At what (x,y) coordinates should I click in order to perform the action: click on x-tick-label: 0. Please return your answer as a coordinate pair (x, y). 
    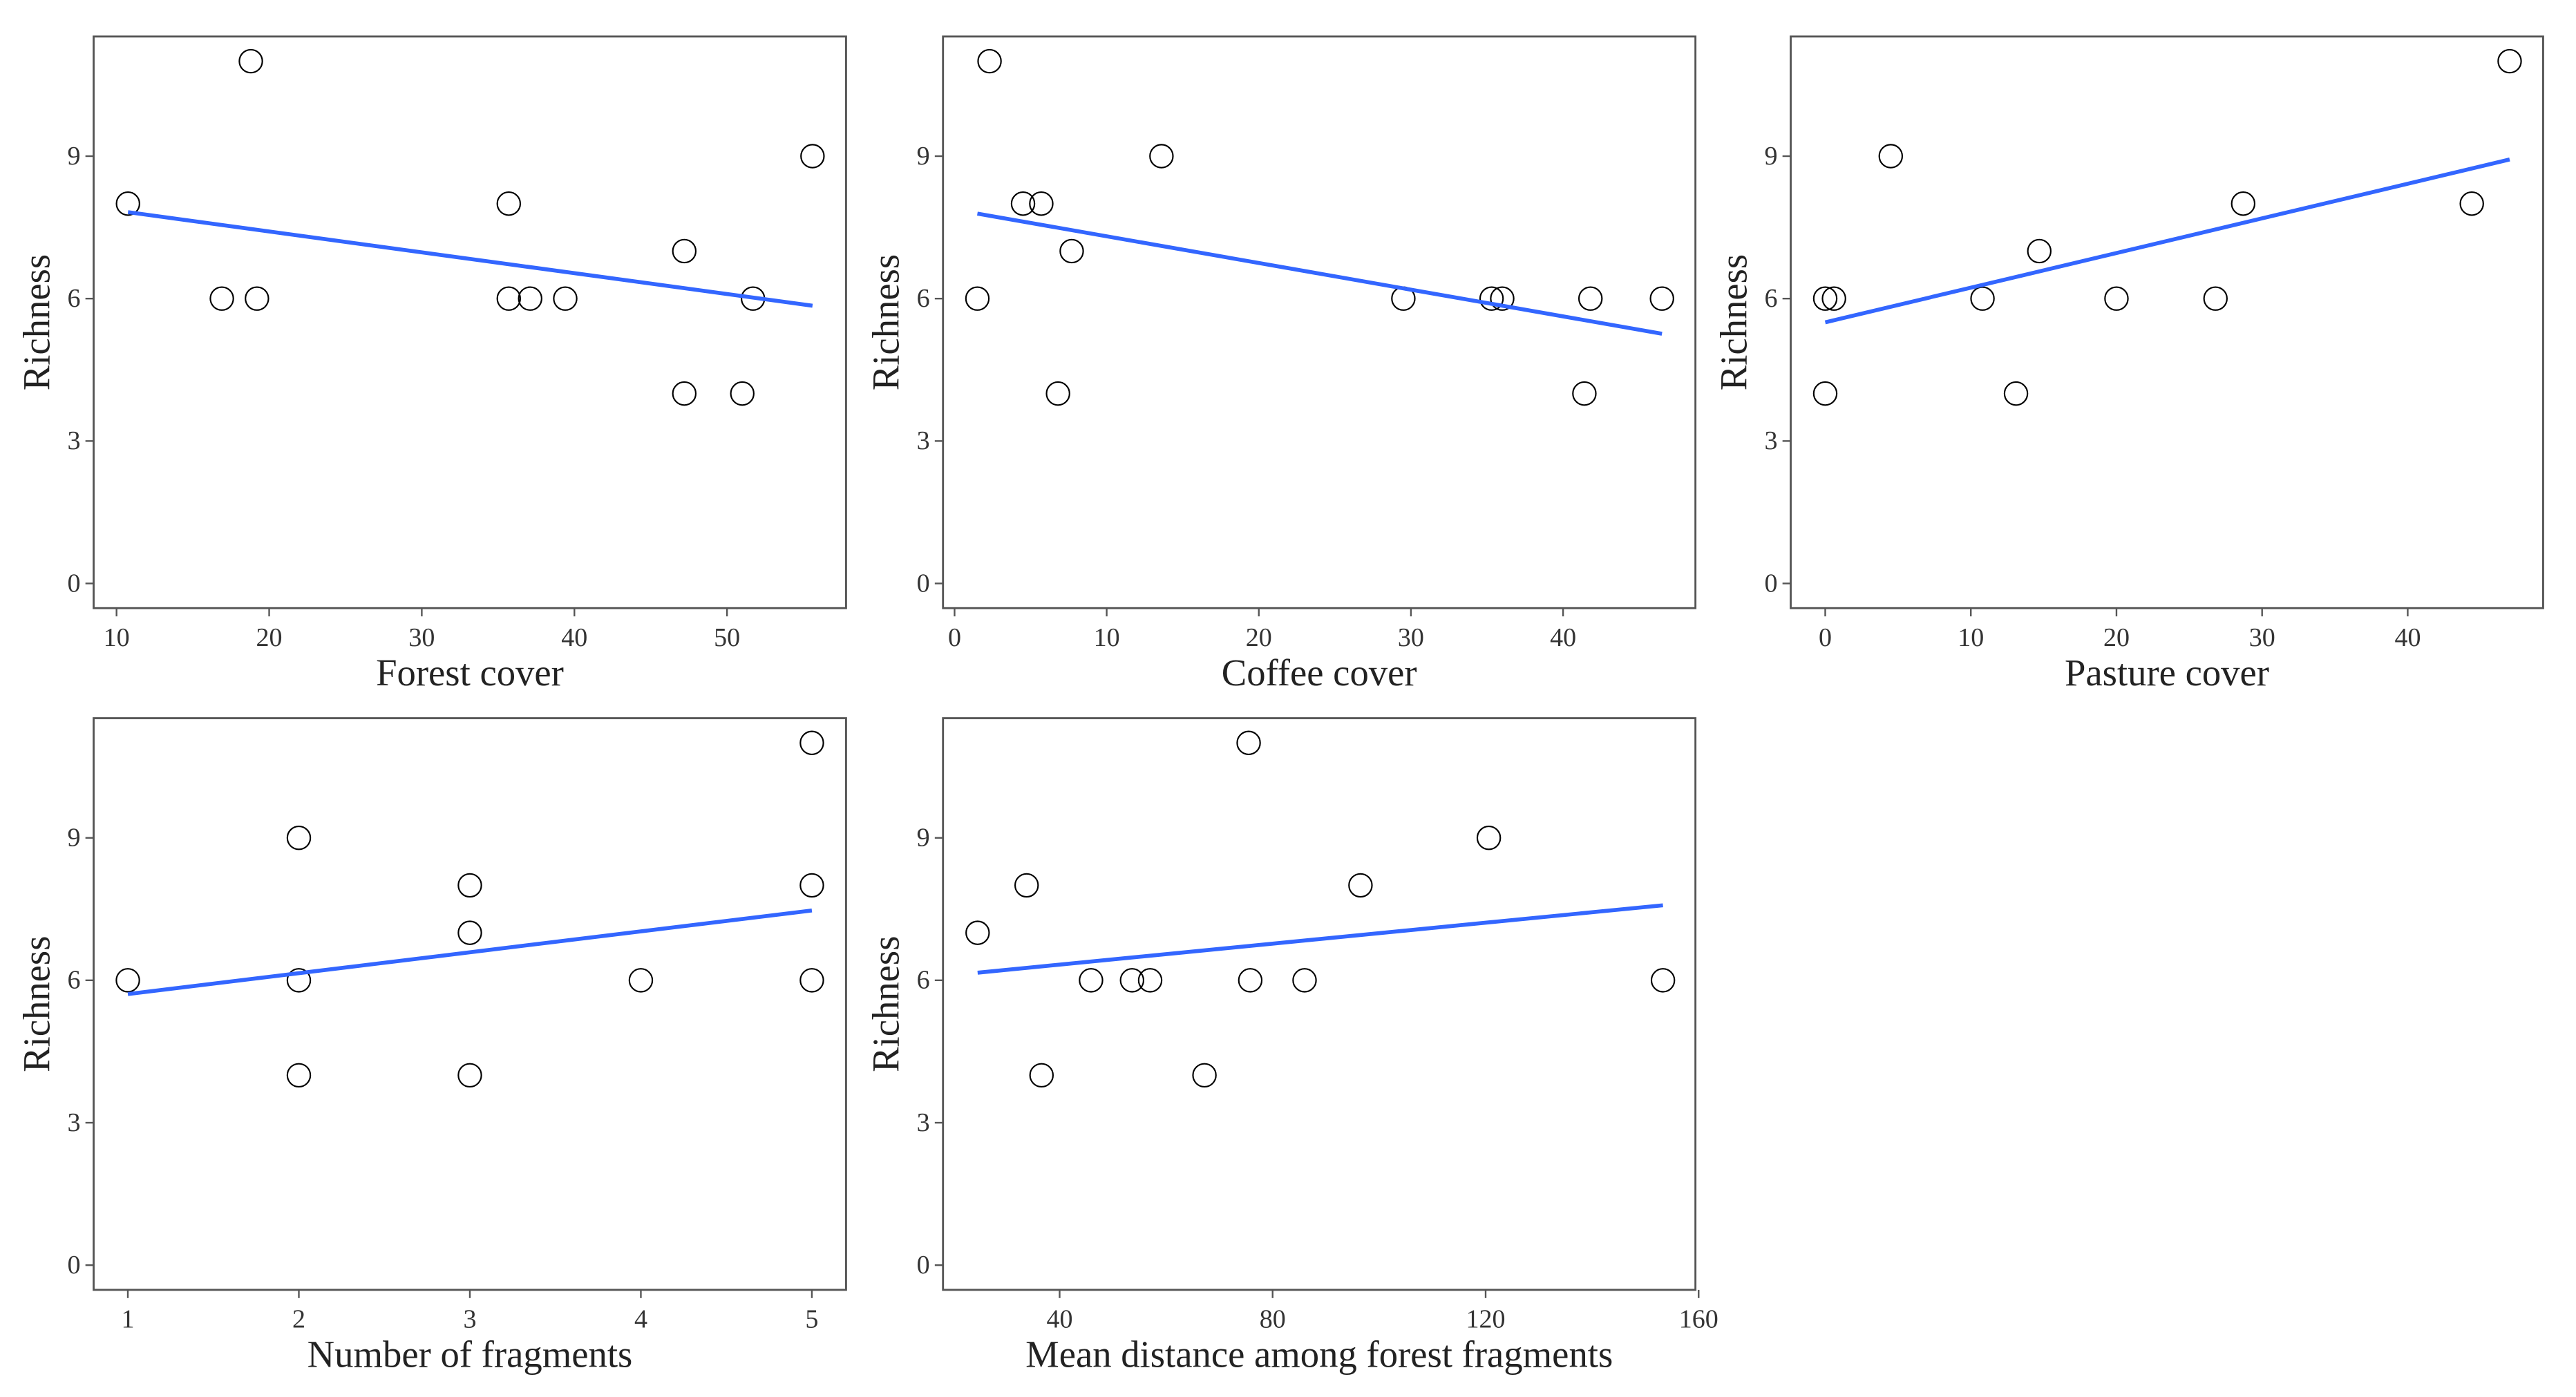
    Looking at the image, I should click on (954, 637).